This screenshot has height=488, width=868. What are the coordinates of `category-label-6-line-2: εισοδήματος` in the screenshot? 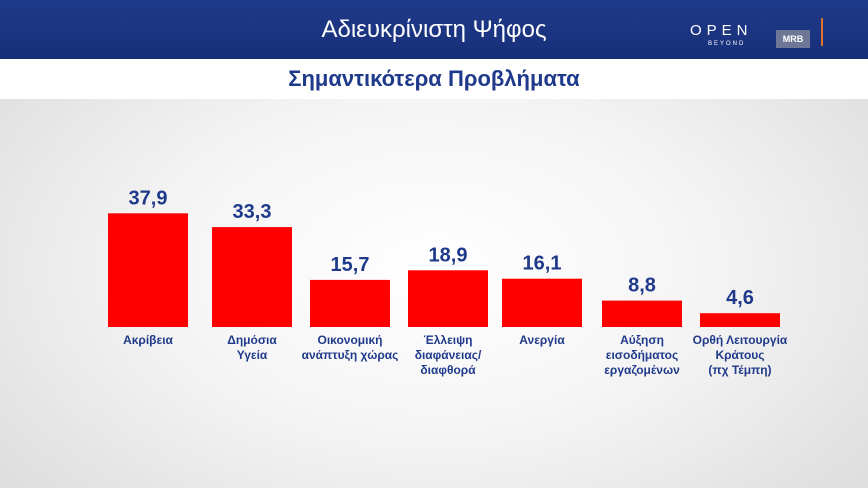 It's located at (642, 355).